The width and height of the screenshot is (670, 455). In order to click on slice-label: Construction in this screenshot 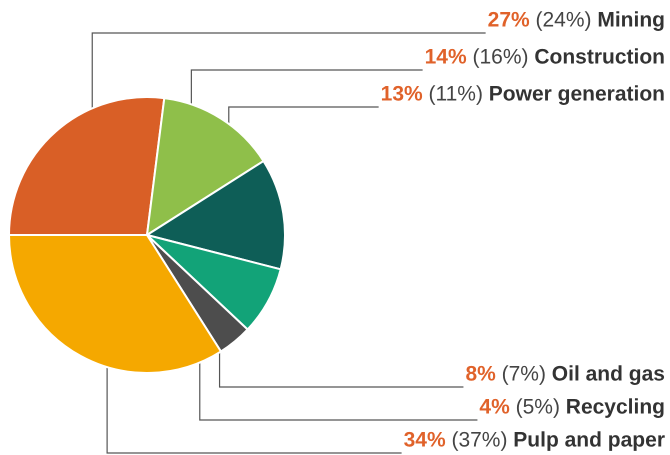, I will do `click(599, 57)`.